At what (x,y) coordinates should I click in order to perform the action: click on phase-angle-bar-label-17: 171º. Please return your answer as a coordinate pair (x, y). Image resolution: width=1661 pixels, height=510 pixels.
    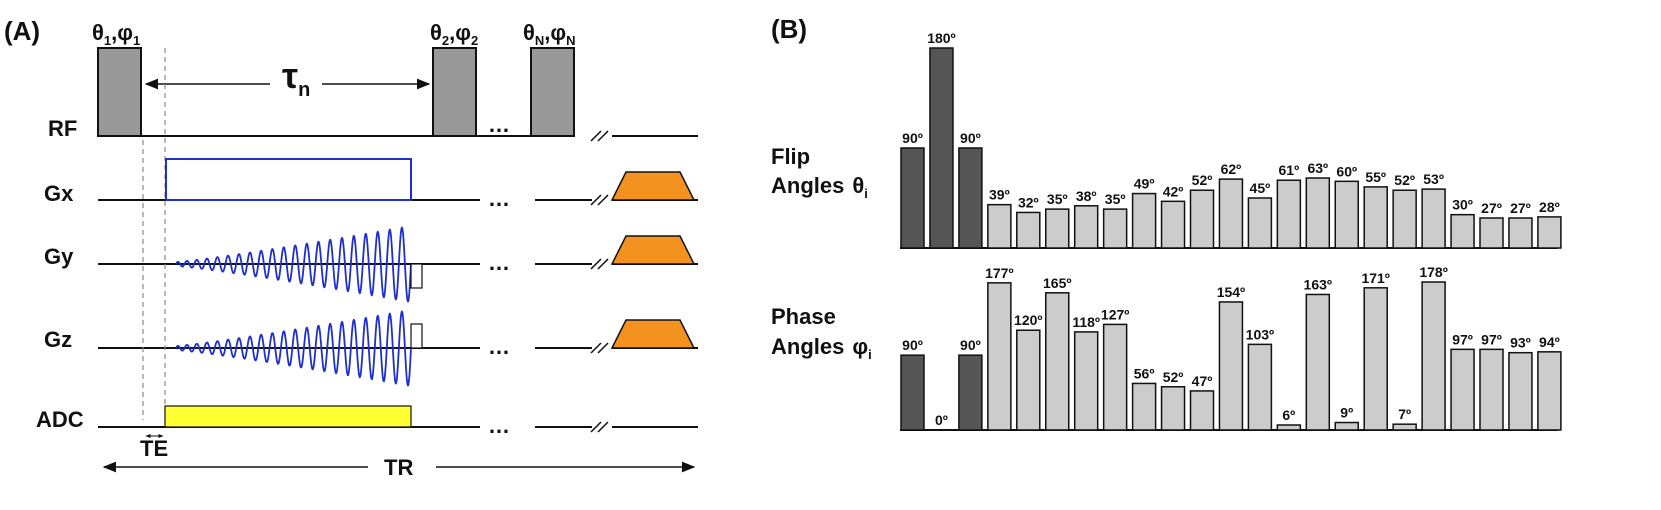
    Looking at the image, I should click on (1375, 278).